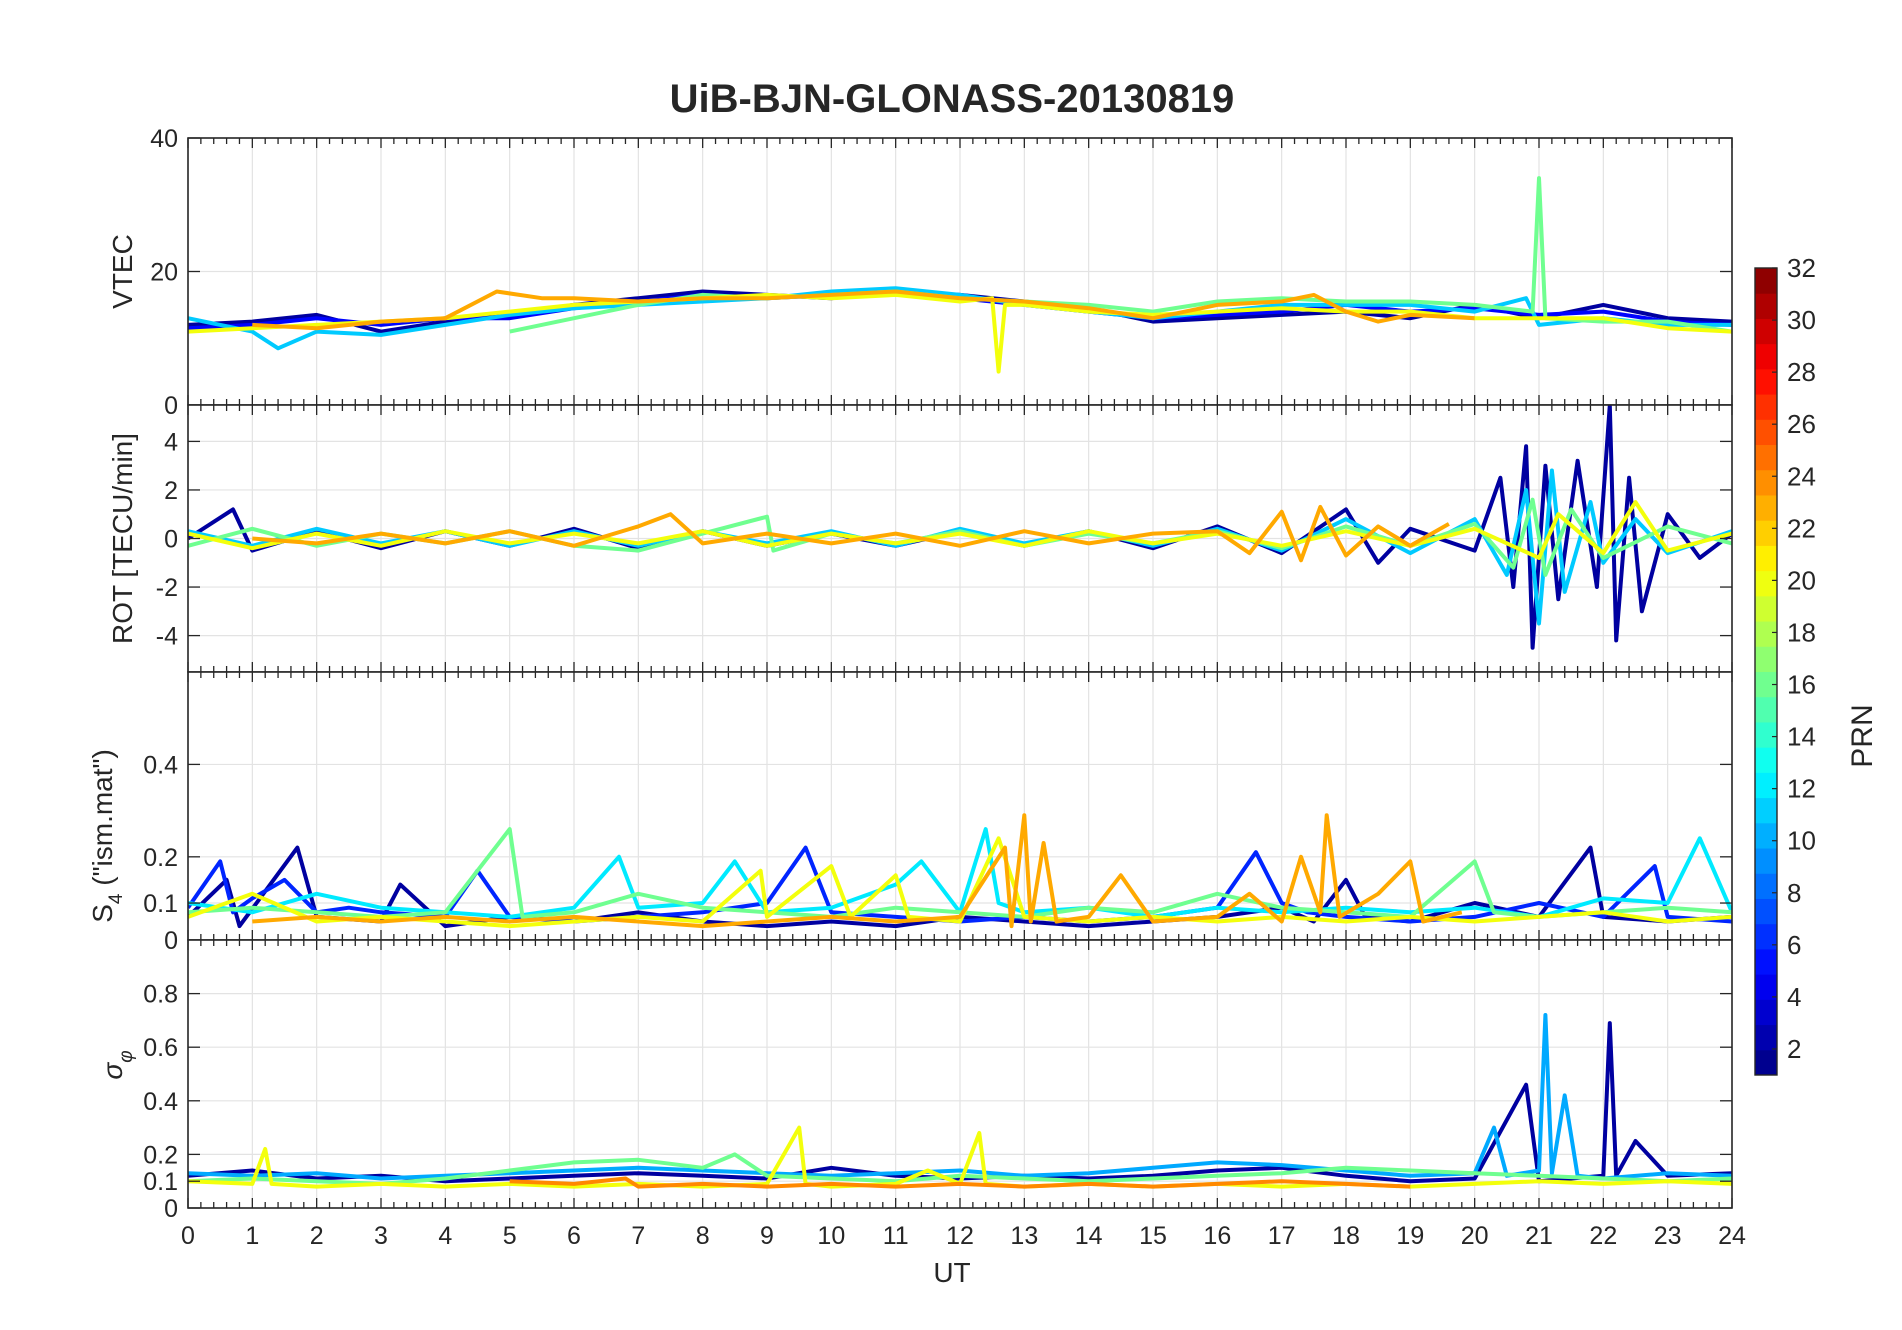 The image size is (1902, 1330). I want to click on y-axis-label: S4 ("ism.mat"), so click(107, 836).